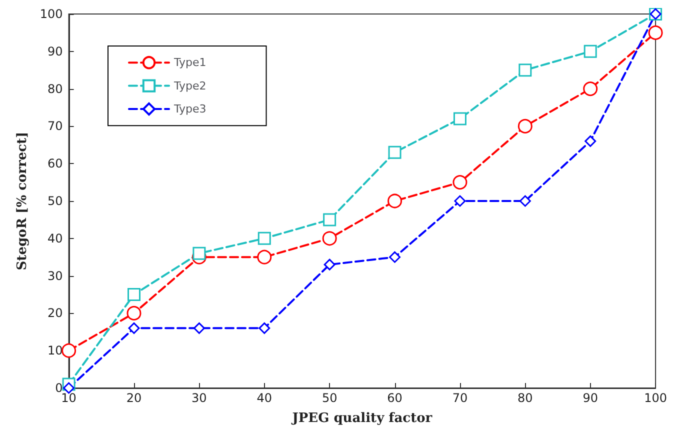 This screenshot has height=440, width=678. What do you see at coordinates (55, 351) in the screenshot?
I see `y-tick-label: 10` at bounding box center [55, 351].